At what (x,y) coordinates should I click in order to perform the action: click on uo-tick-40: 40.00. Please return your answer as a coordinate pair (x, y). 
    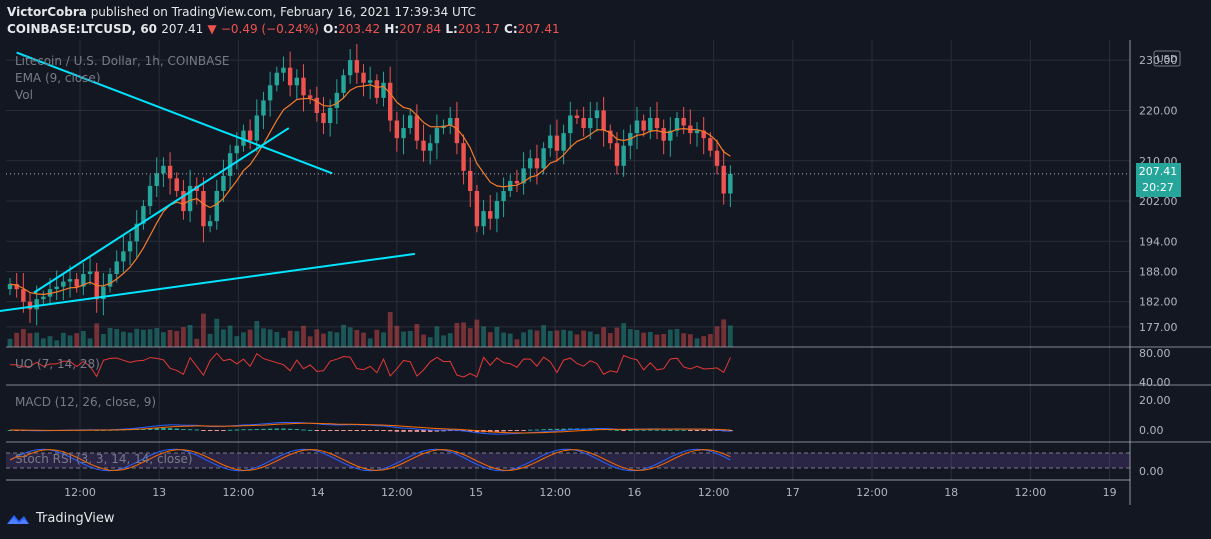
    Looking at the image, I should click on (1155, 382).